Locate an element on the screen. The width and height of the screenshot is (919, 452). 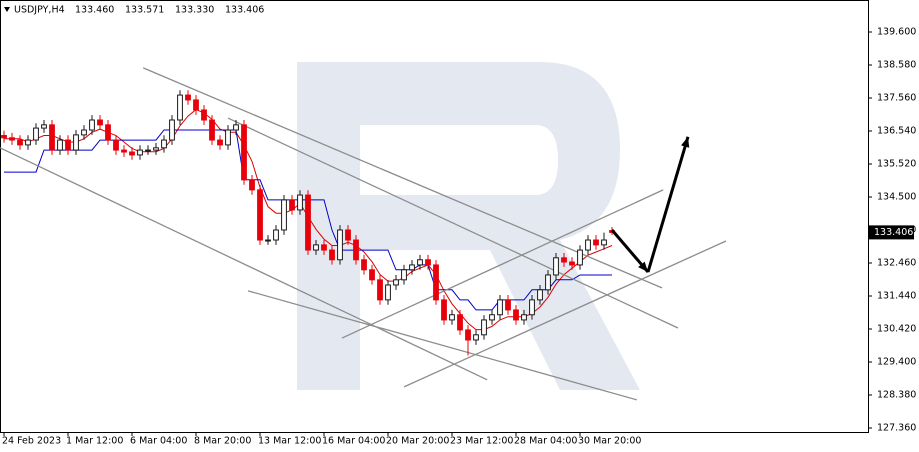
x-tick-label: 1 Mar 12:00 is located at coordinates (94, 441).